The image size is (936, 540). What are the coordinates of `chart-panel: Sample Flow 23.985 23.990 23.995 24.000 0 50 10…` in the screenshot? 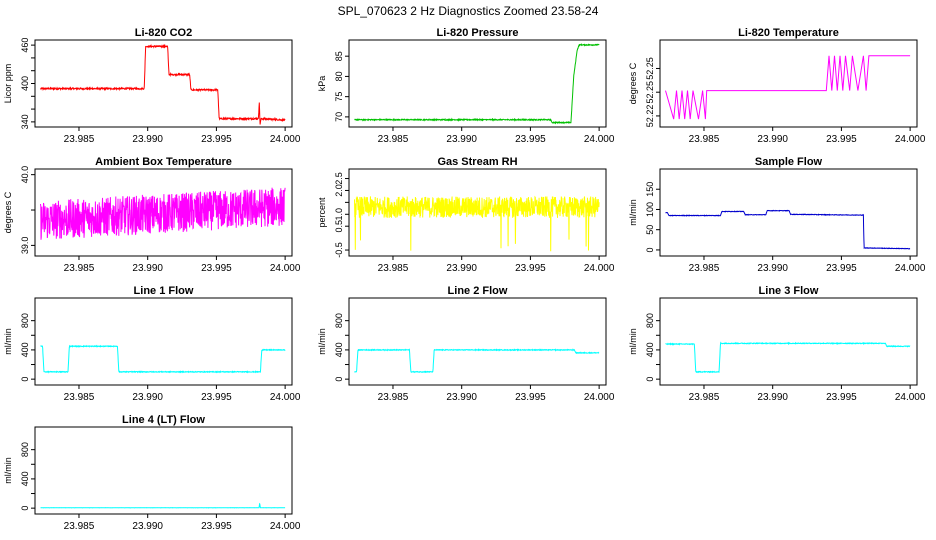 It's located at (777, 215).